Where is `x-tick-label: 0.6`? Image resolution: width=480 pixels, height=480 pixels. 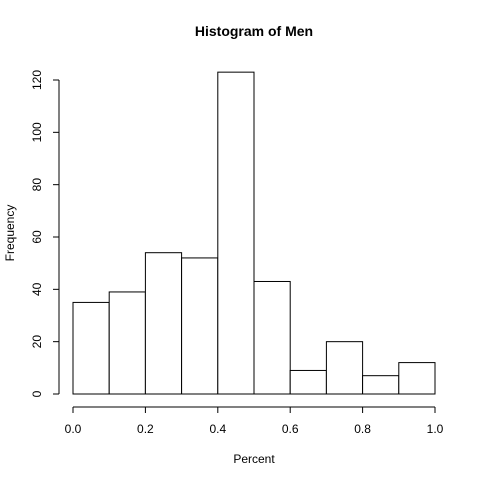 x-tick-label: 0.6 is located at coordinates (290, 429).